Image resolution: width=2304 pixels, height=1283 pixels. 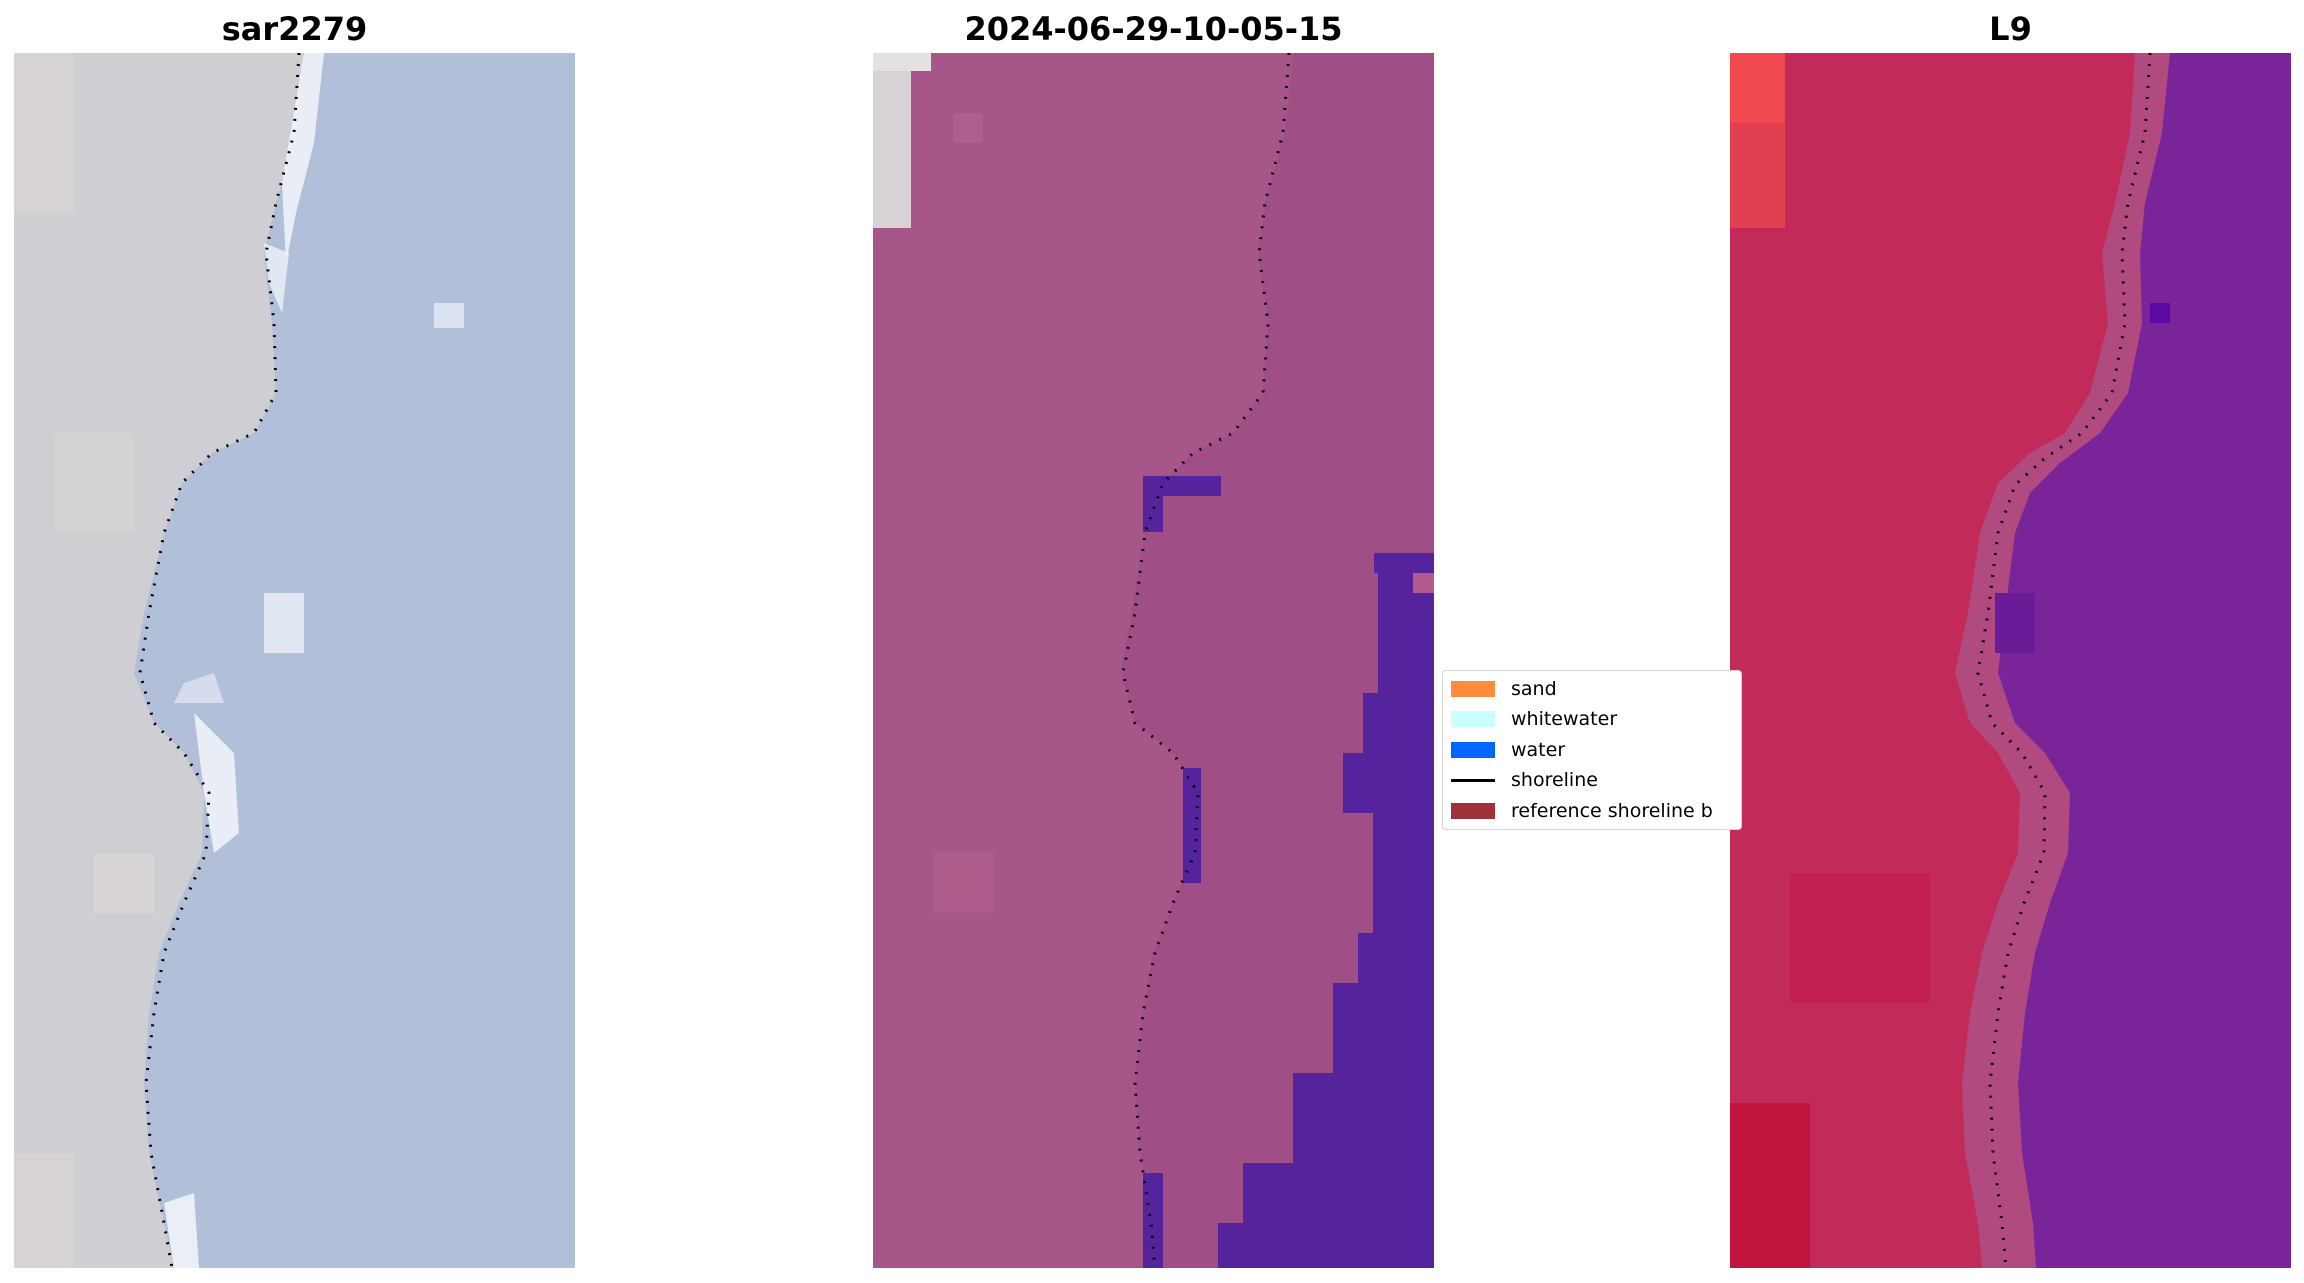 What do you see at coordinates (1612, 811) in the screenshot?
I see `legend-label-reference-shoreline: reference shoreline b` at bounding box center [1612, 811].